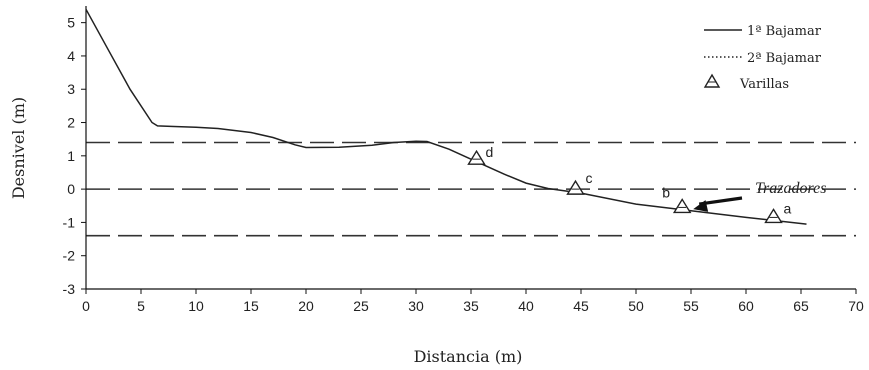  What do you see at coordinates (589, 178) in the screenshot?
I see `marker-label: c` at bounding box center [589, 178].